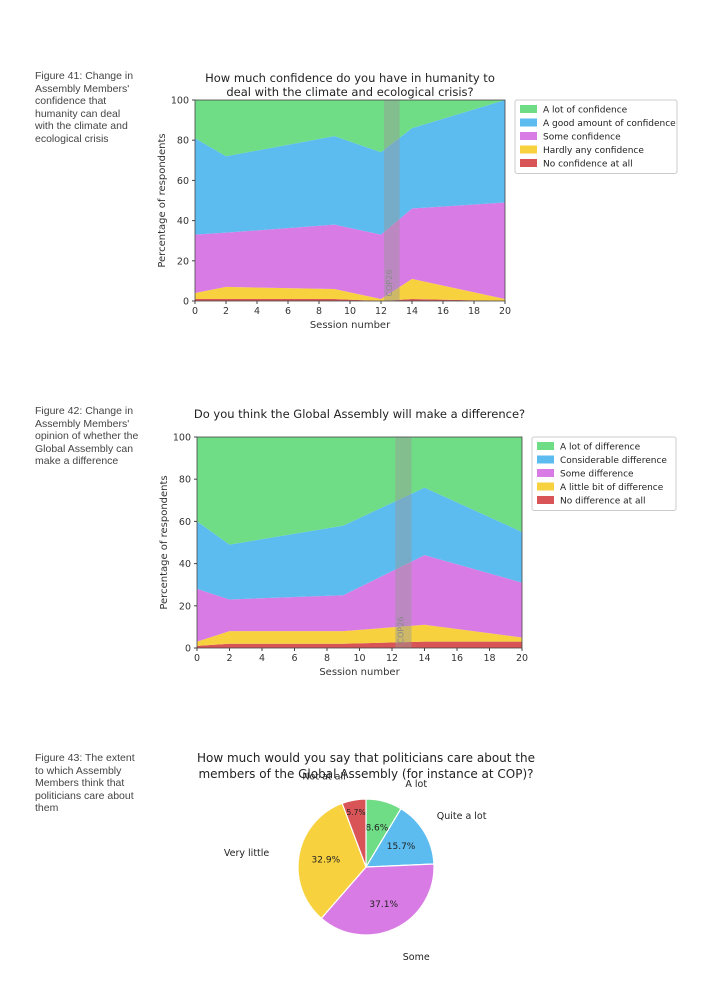  I want to click on legend-label: Hardly any confidence, so click(593, 151).